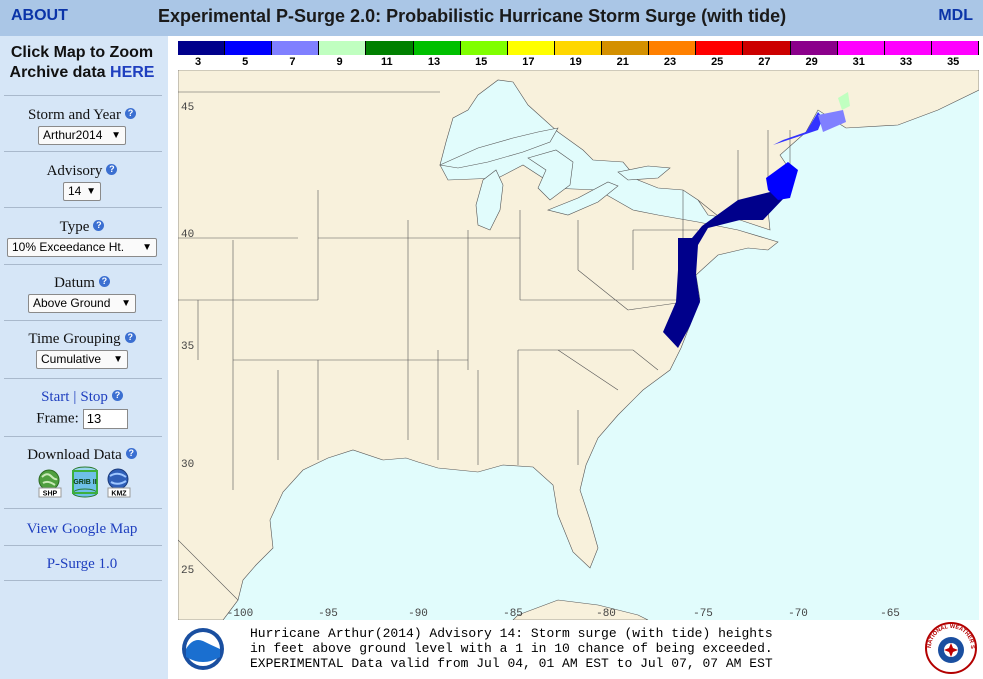  Describe the element at coordinates (798, 614) in the screenshot. I see `lon-label: -70` at that location.